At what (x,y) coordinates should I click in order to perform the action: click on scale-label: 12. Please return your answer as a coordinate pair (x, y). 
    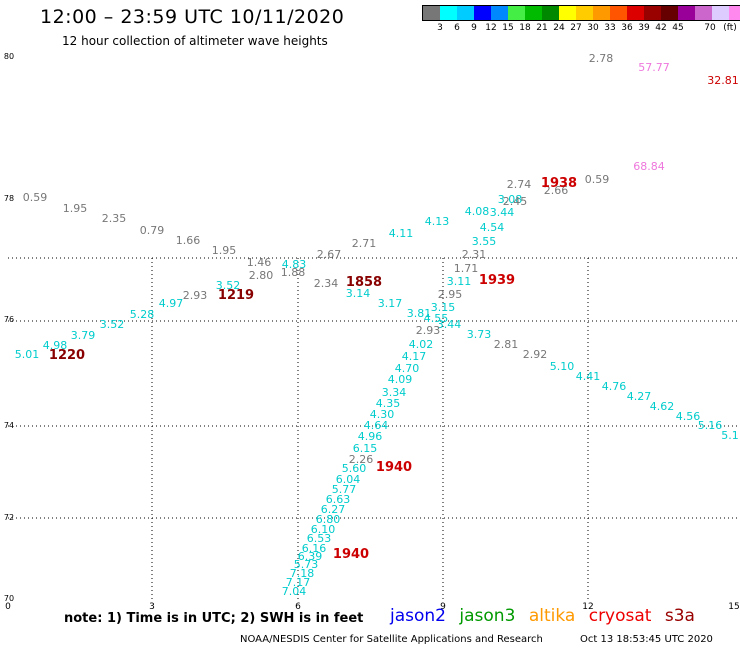
    Looking at the image, I should click on (491, 28).